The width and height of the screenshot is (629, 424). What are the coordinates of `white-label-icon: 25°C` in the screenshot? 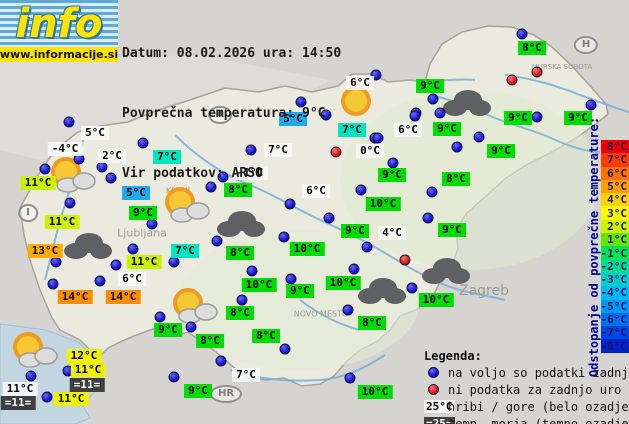 It's located at (439, 406).